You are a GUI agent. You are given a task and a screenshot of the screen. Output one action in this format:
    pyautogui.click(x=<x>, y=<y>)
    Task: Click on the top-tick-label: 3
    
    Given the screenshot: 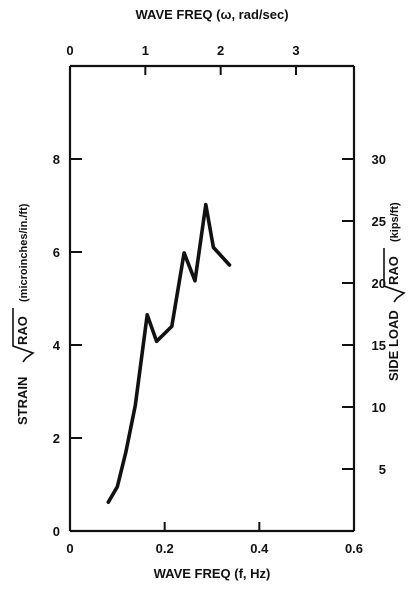 What is the action you would take?
    pyautogui.click(x=295, y=50)
    